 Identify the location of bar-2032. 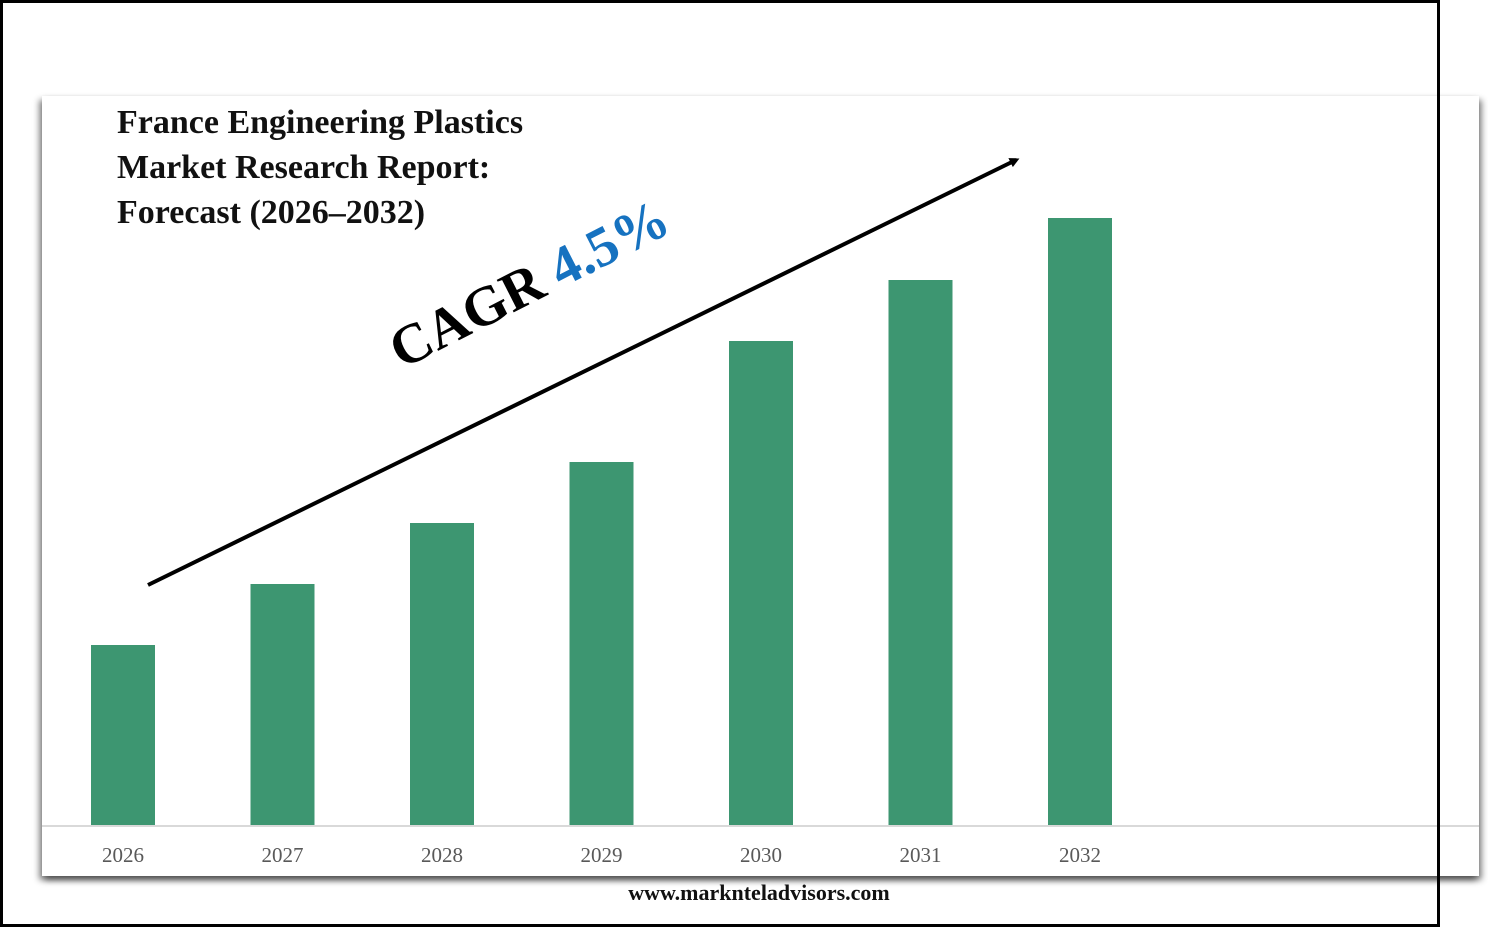
(1080, 522).